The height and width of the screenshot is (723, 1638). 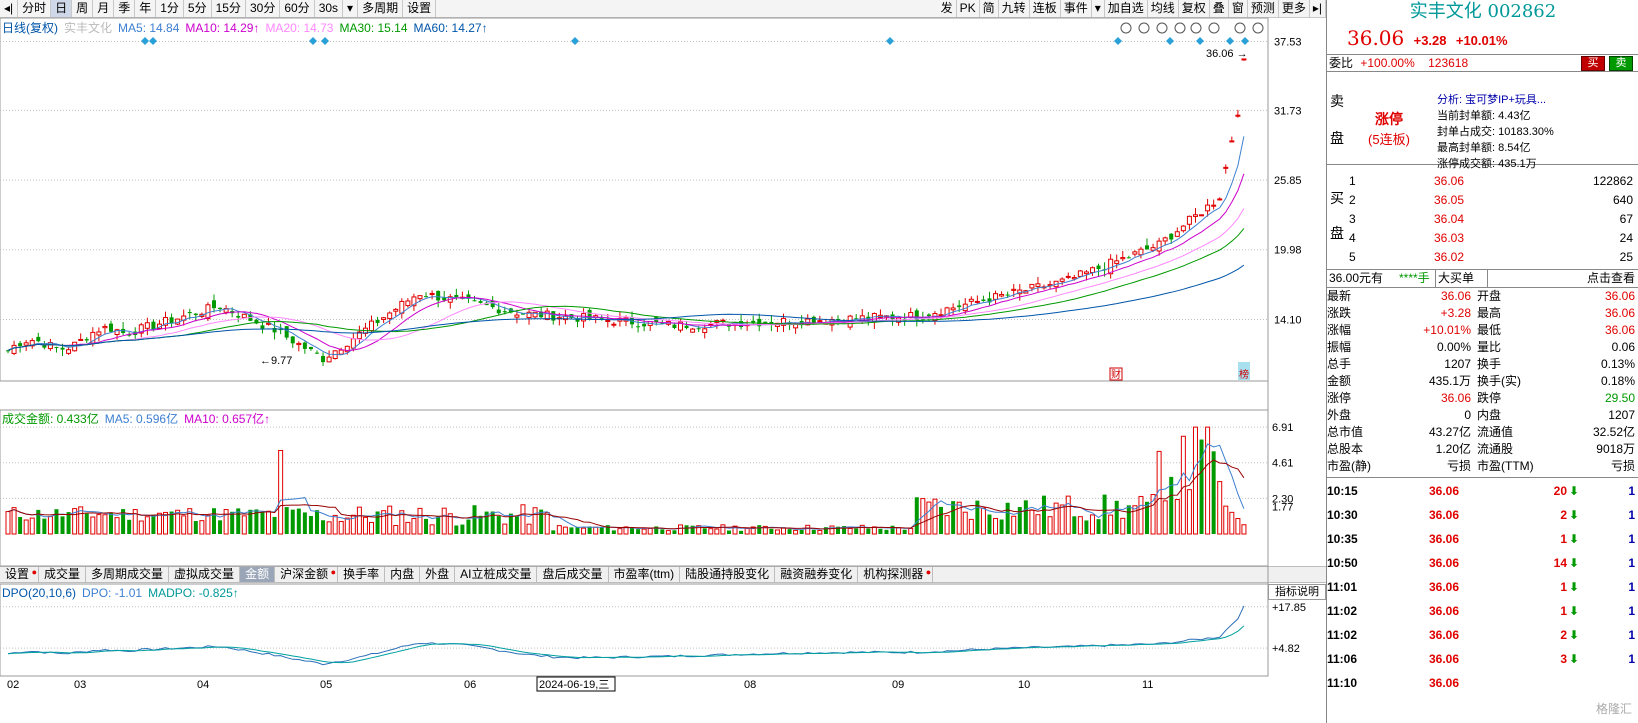 I want to click on indicator-tab: 多周期成交量, so click(x=128, y=574).